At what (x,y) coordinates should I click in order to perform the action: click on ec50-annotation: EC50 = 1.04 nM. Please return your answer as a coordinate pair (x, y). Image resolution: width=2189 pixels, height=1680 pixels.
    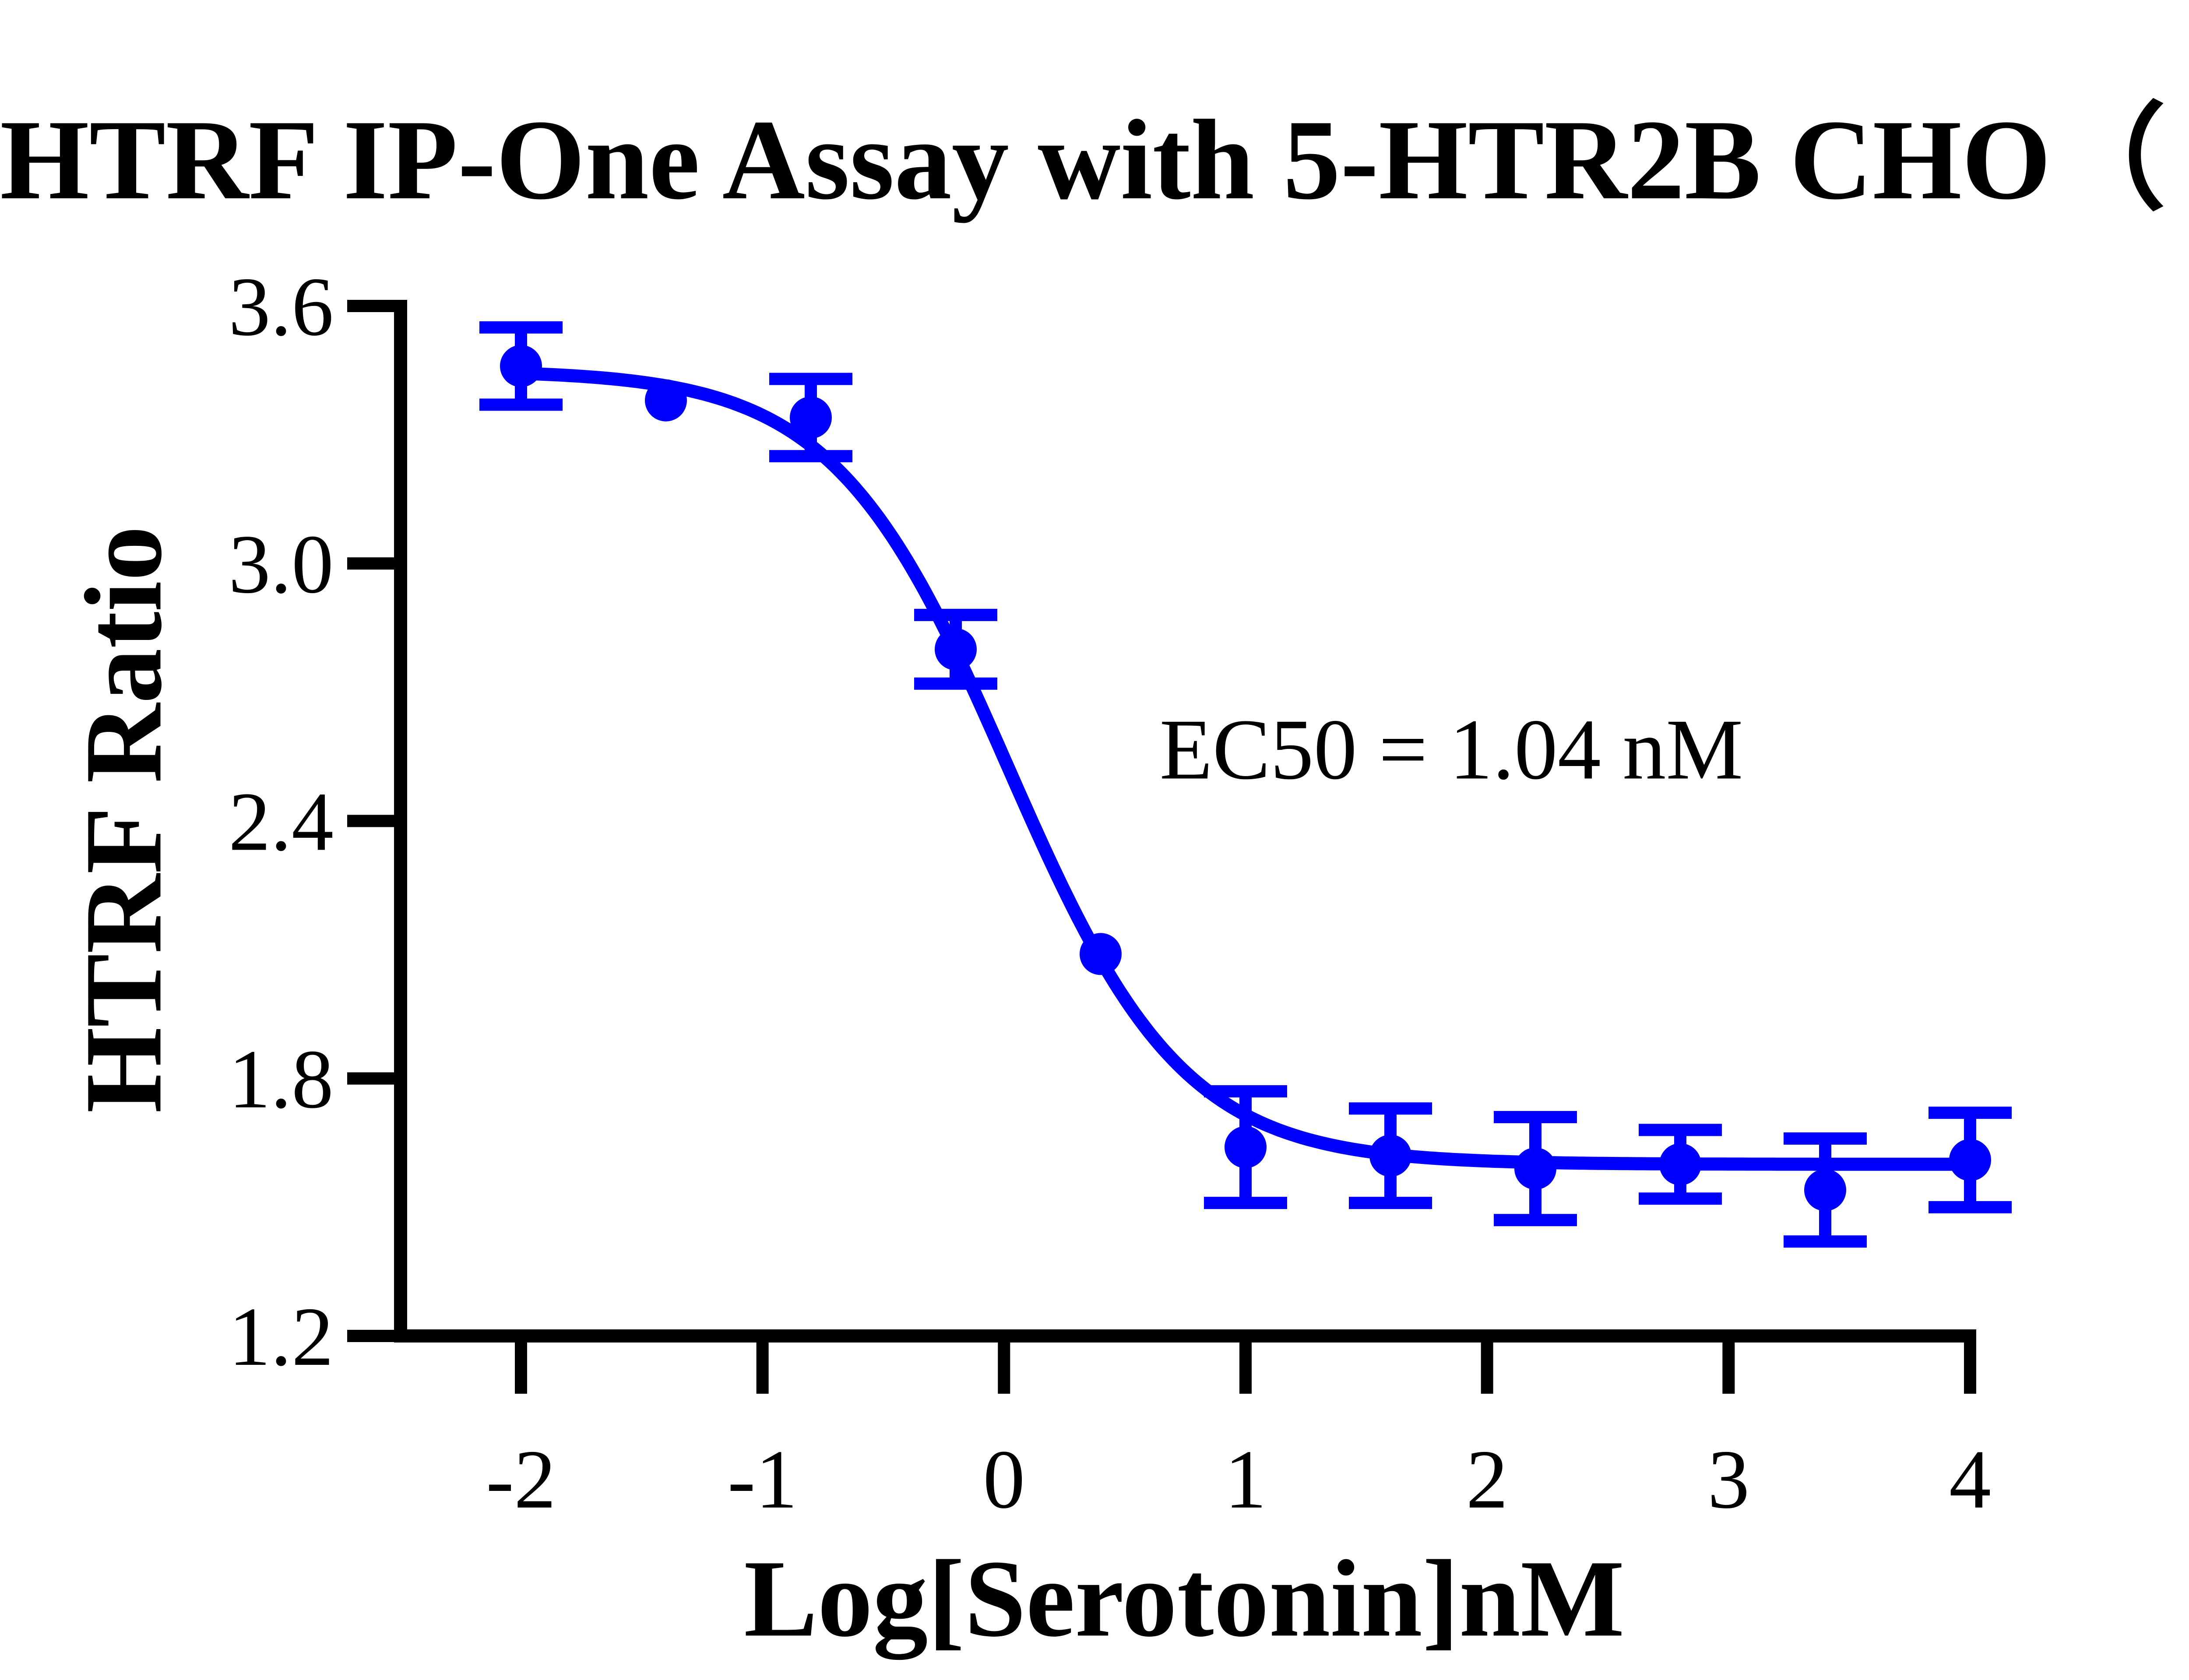
    Looking at the image, I should click on (1451, 749).